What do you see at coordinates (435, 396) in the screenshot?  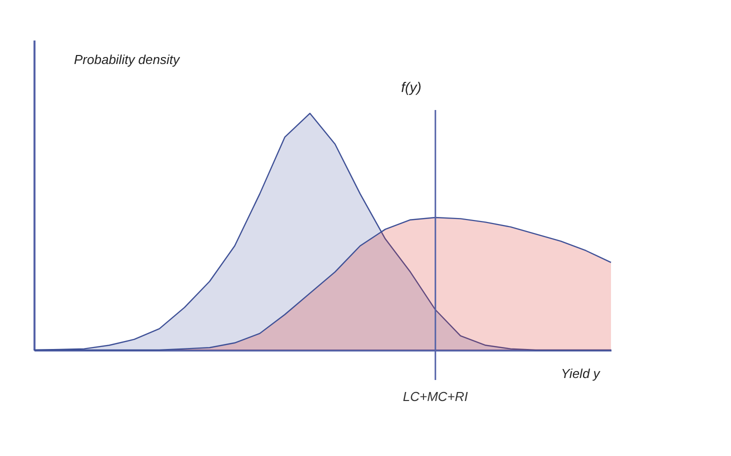 I see `text: LC+MC+RI` at bounding box center [435, 396].